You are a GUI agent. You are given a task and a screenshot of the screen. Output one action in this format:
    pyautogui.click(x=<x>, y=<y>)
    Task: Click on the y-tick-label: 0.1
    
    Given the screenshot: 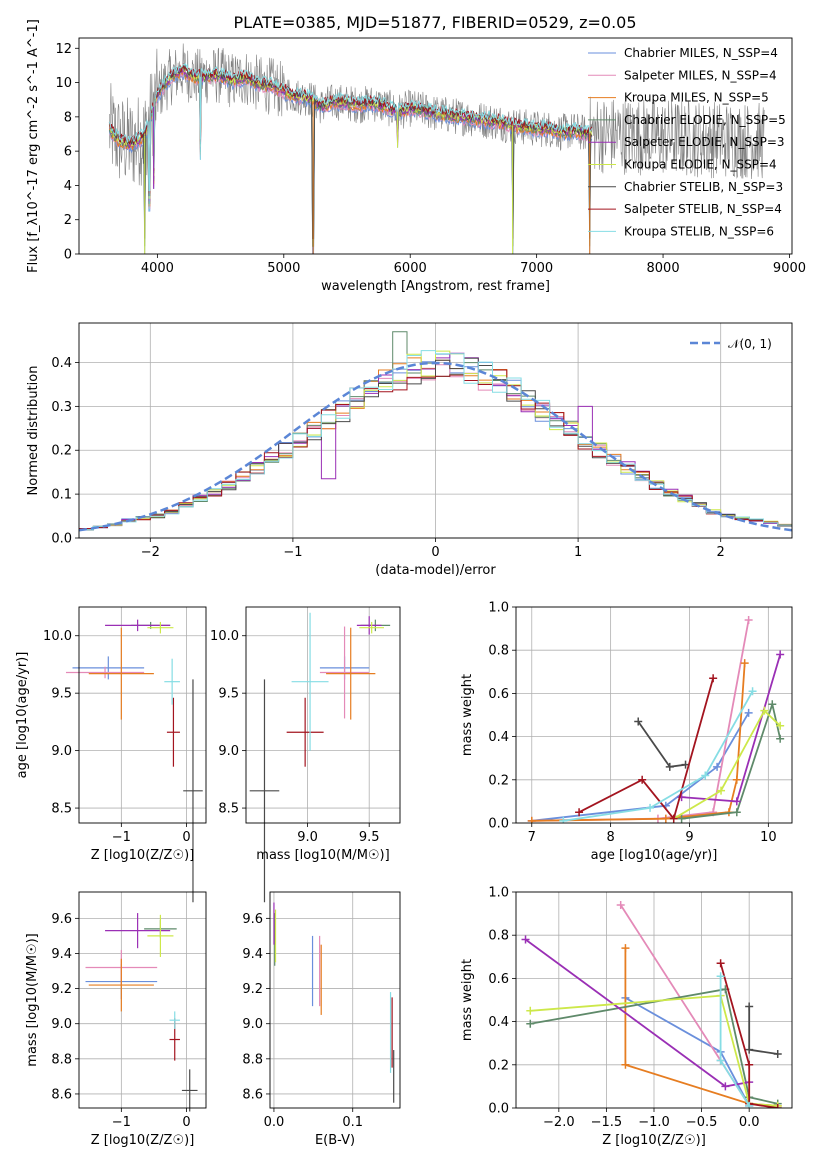 What is the action you would take?
    pyautogui.click(x=61, y=495)
    